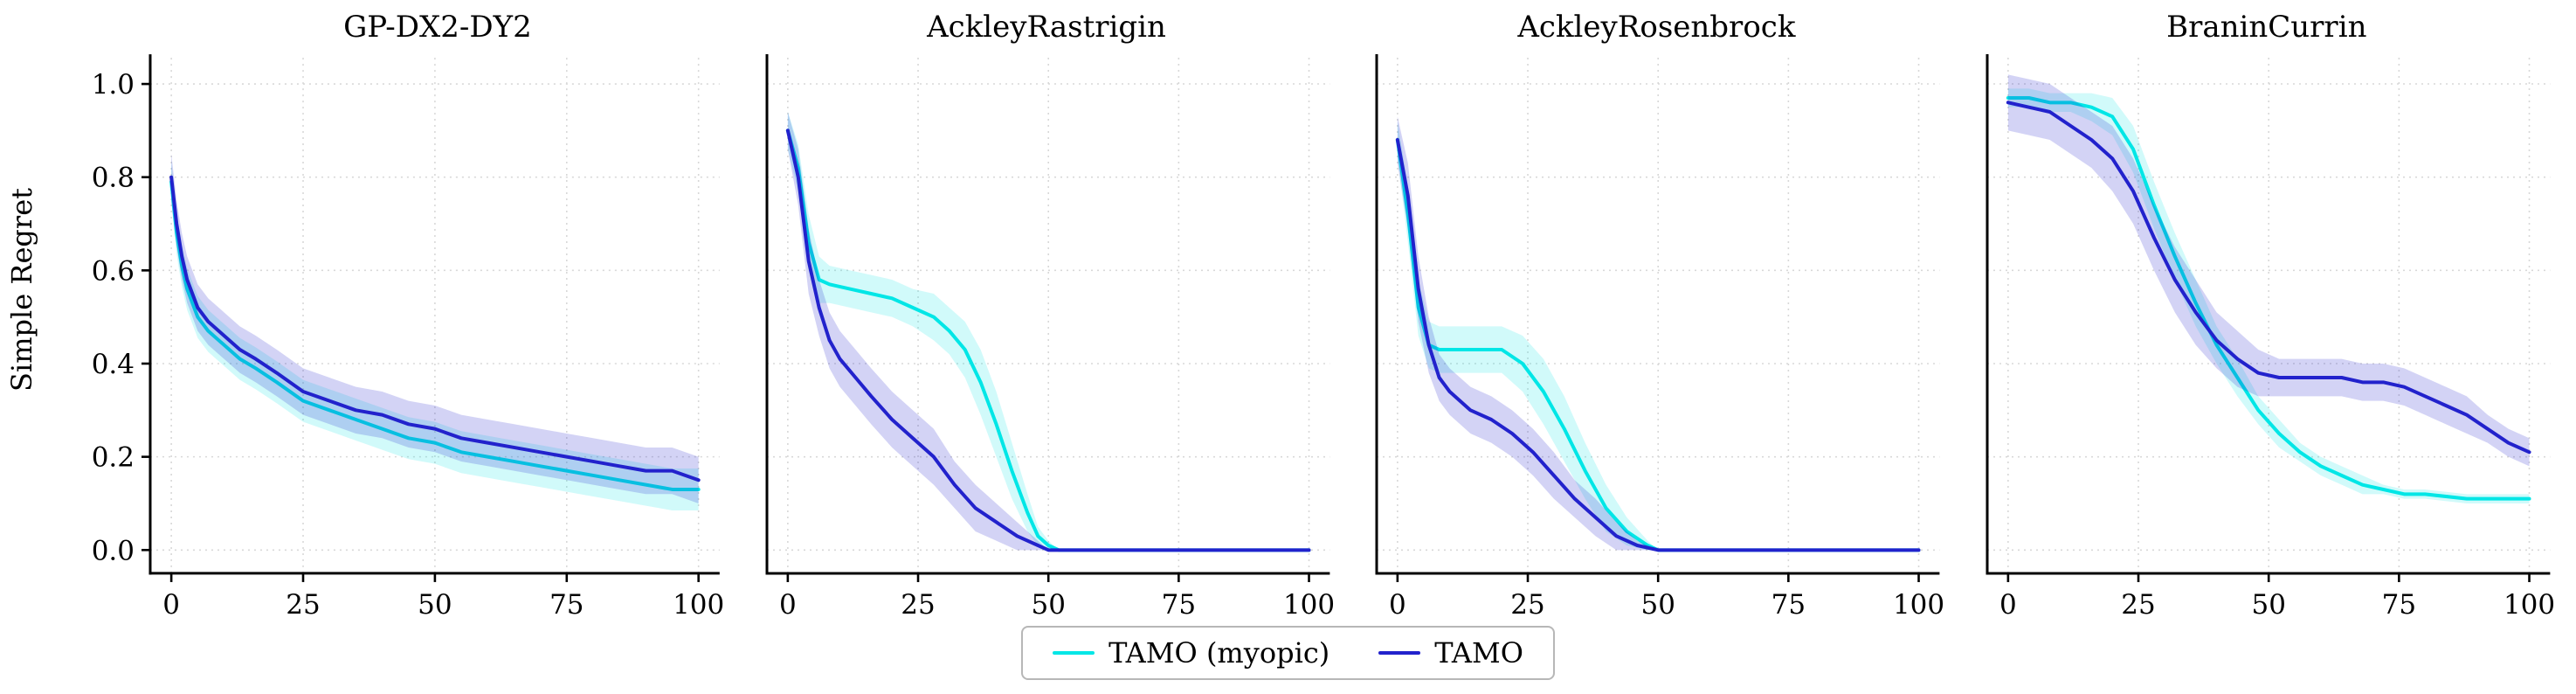 This screenshot has height=694, width=2576. What do you see at coordinates (113, 85) in the screenshot?
I see `svg-text: 1.0` at bounding box center [113, 85].